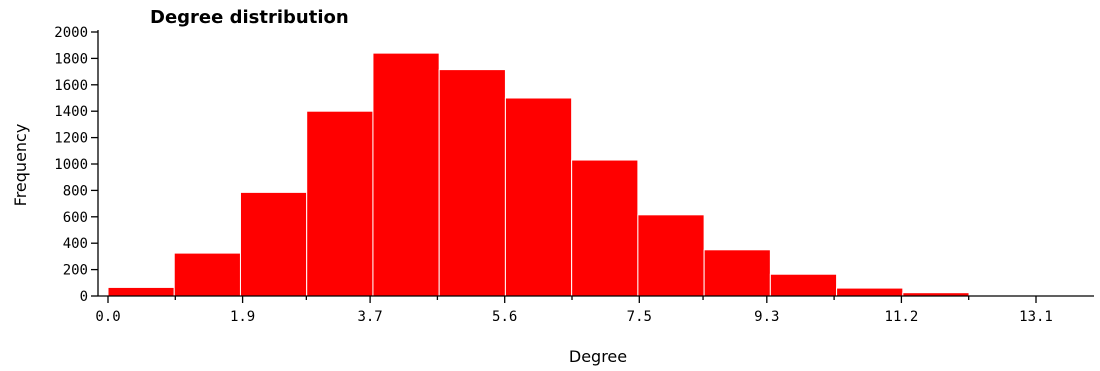 The width and height of the screenshot is (1100, 371). Describe the element at coordinates (75, 191) in the screenshot. I see `y-tick-label: 800` at that location.